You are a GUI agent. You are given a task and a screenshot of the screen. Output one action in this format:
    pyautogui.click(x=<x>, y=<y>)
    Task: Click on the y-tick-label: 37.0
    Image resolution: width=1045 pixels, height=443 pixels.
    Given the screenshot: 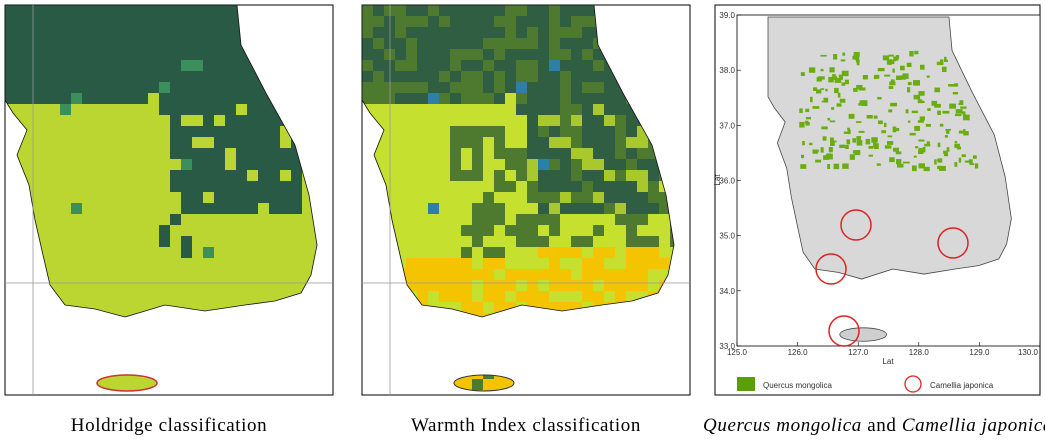 What is the action you would take?
    pyautogui.click(x=727, y=125)
    